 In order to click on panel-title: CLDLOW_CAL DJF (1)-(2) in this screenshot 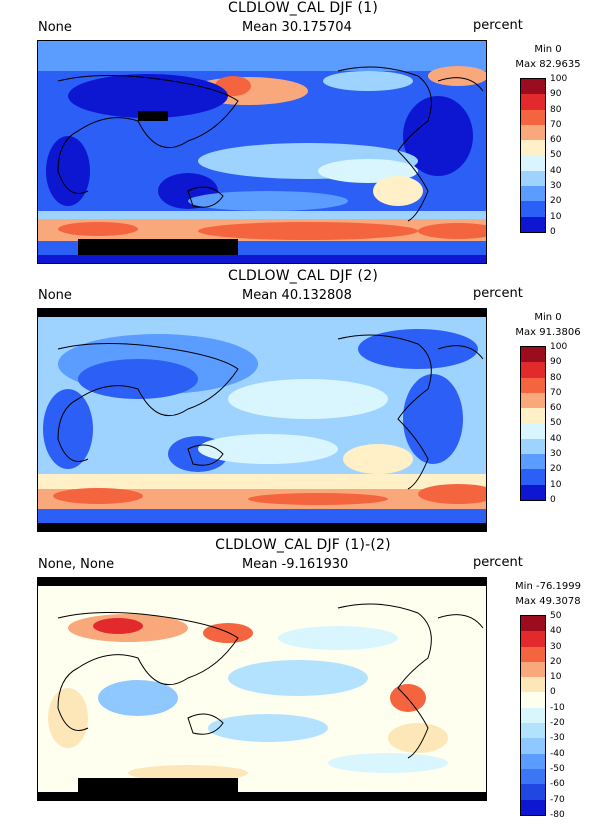, I will do `click(303, 545)`.